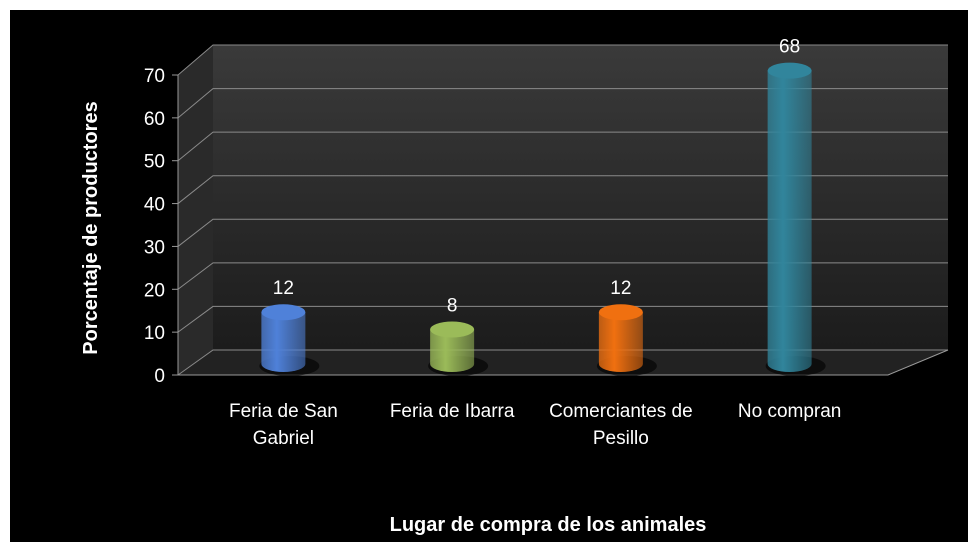  Describe the element at coordinates (621, 425) in the screenshot. I see `x-tick-label: Comerciantes de Pesillo` at that location.